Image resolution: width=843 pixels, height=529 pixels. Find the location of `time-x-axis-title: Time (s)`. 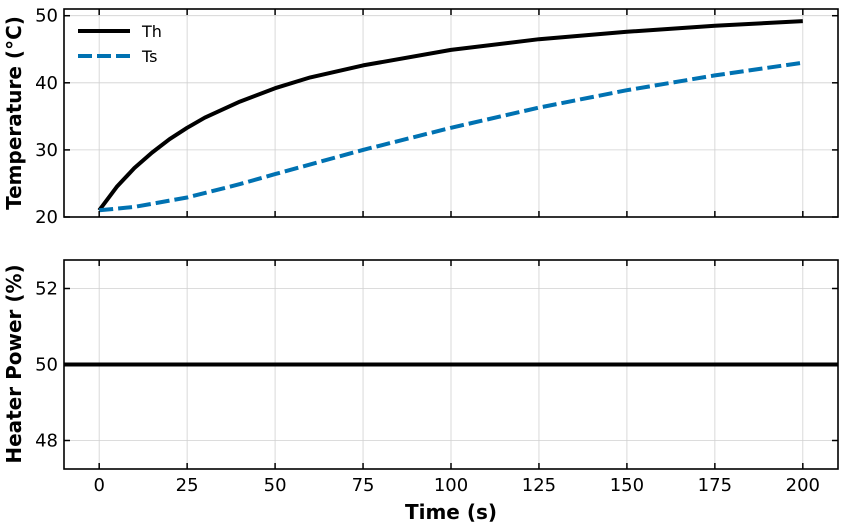

time-x-axis-title: Time (s) is located at coordinates (451, 512).